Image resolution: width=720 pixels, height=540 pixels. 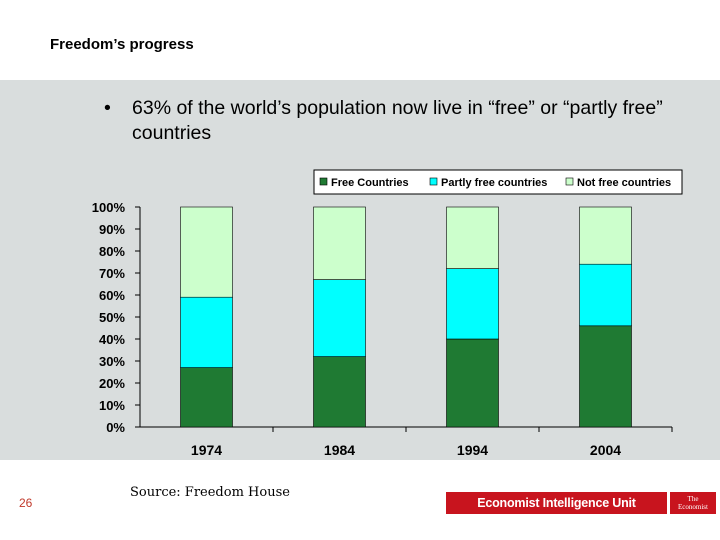 What do you see at coordinates (624, 183) in the screenshot?
I see `legend-label: Not free countries` at bounding box center [624, 183].